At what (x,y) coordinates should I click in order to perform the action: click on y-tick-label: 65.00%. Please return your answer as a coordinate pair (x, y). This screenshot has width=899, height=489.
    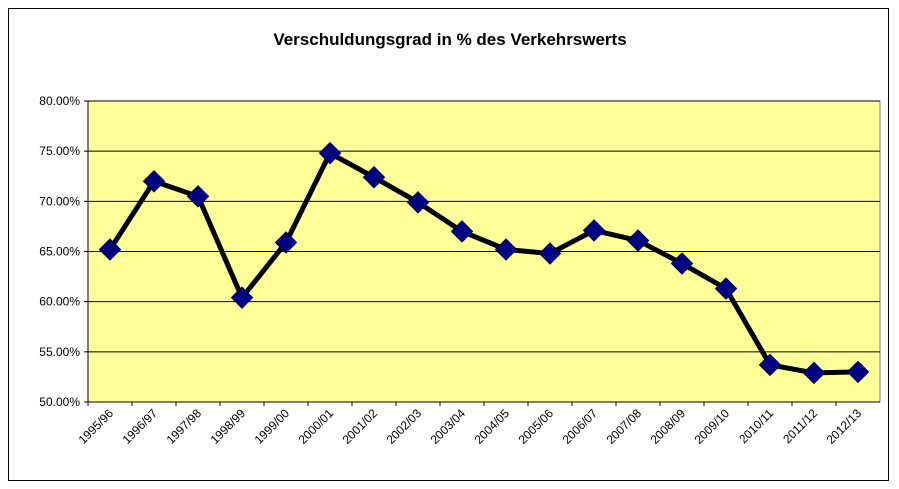
    Looking at the image, I should click on (59, 252).